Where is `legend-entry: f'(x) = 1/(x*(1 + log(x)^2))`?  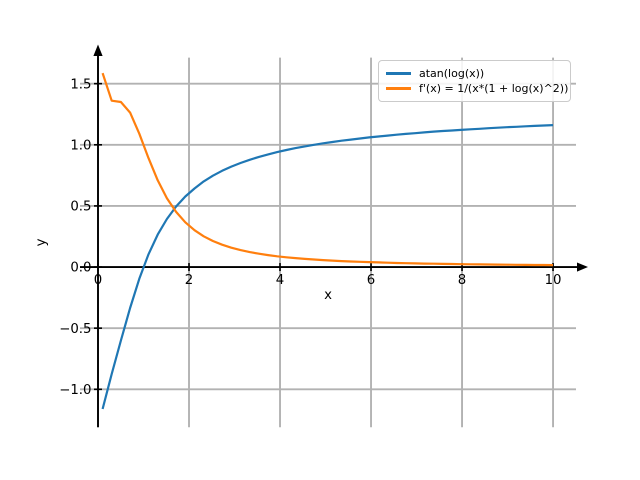
legend-entry: f'(x) = 1/(x*(1 + log(x)^2)) is located at coordinates (477, 88).